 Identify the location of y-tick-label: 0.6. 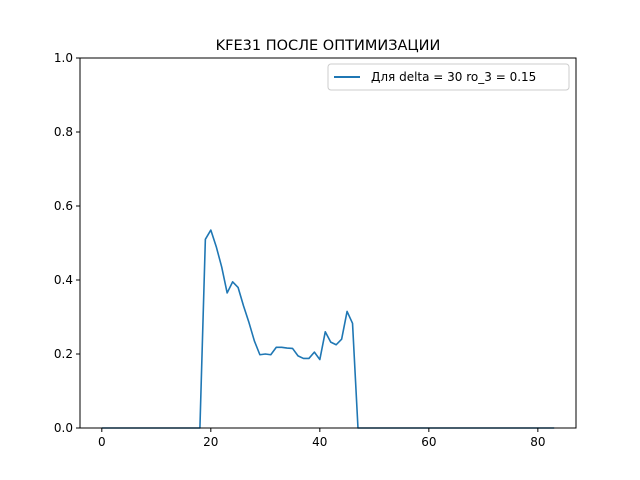
(63, 206).